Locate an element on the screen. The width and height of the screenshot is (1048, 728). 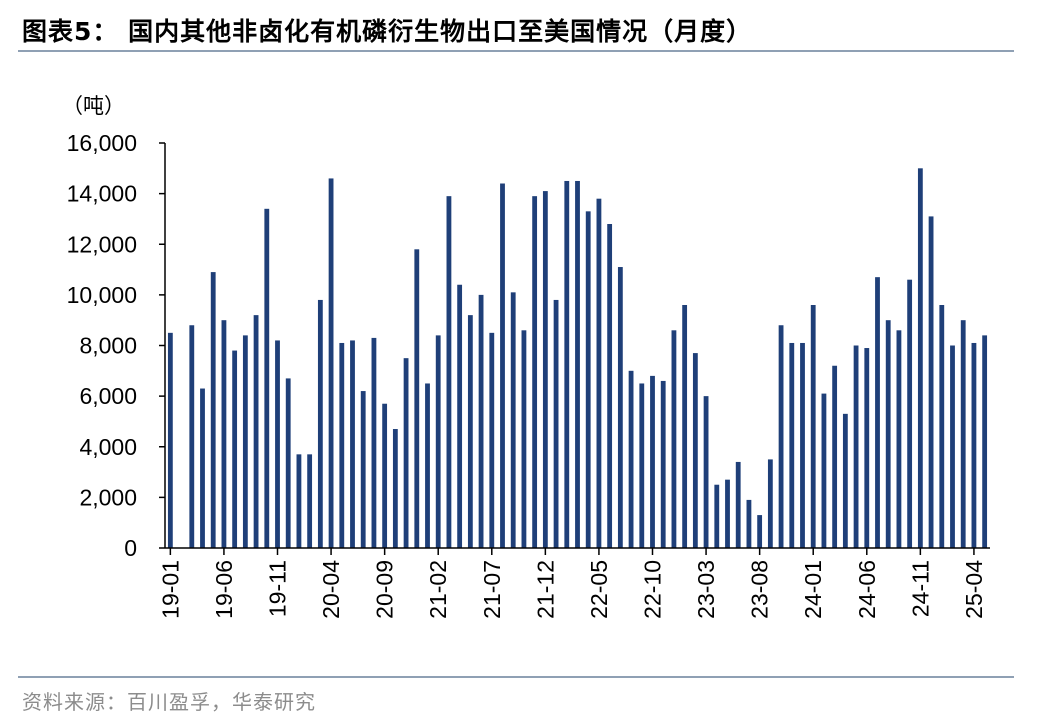
source-divider is located at coordinates (516, 677).